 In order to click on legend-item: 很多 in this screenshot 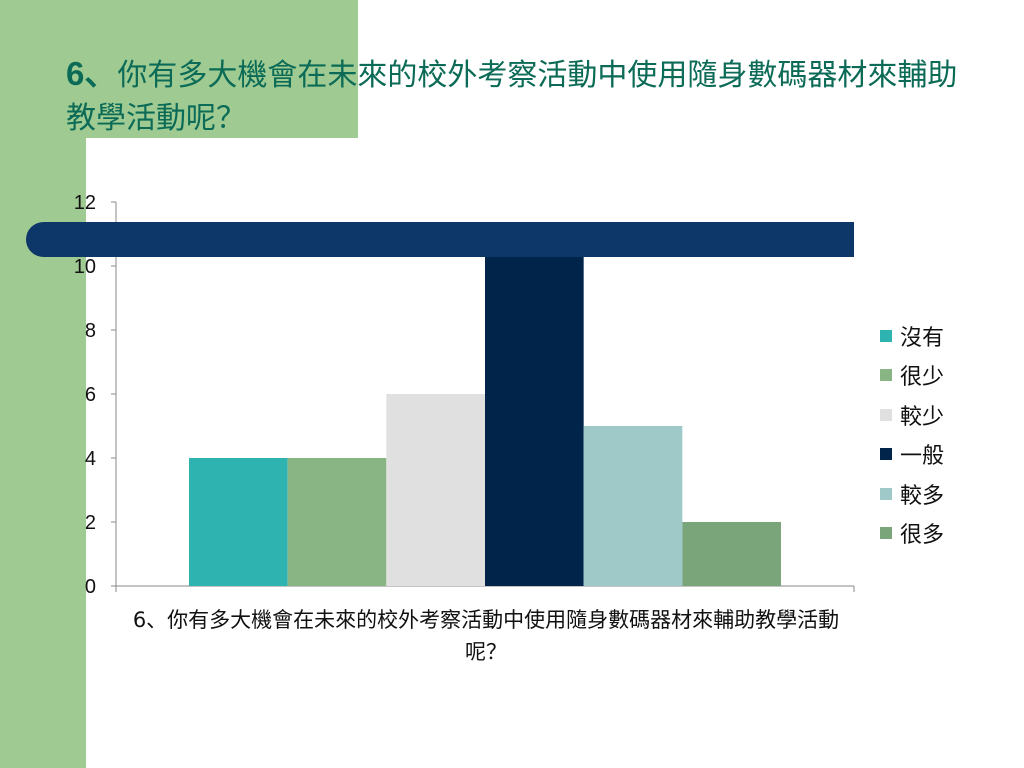, I will do `click(912, 534)`.